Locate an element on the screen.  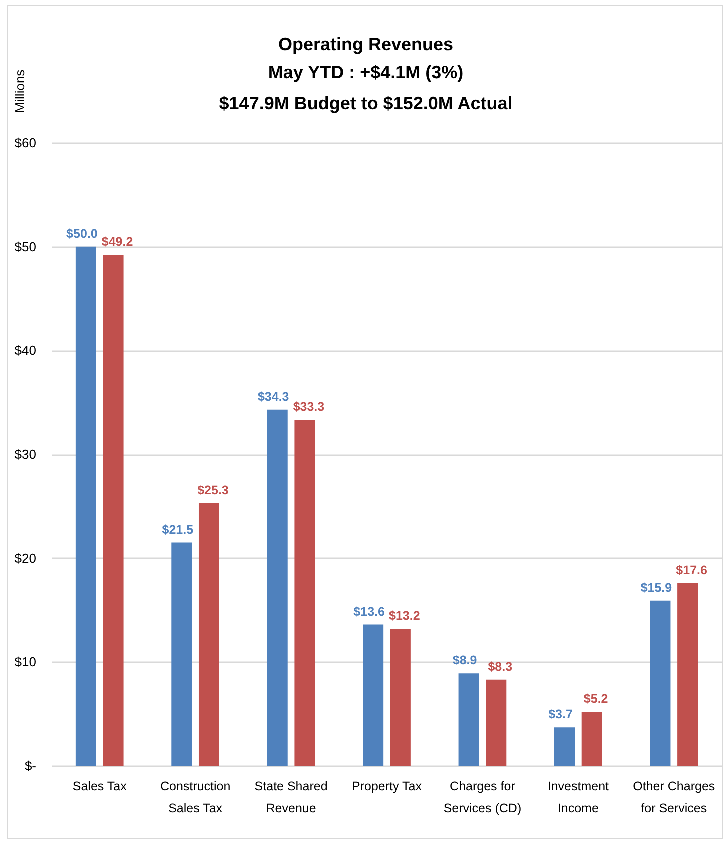
x-tick-label: Charges for Services (CD) is located at coordinates (483, 798).